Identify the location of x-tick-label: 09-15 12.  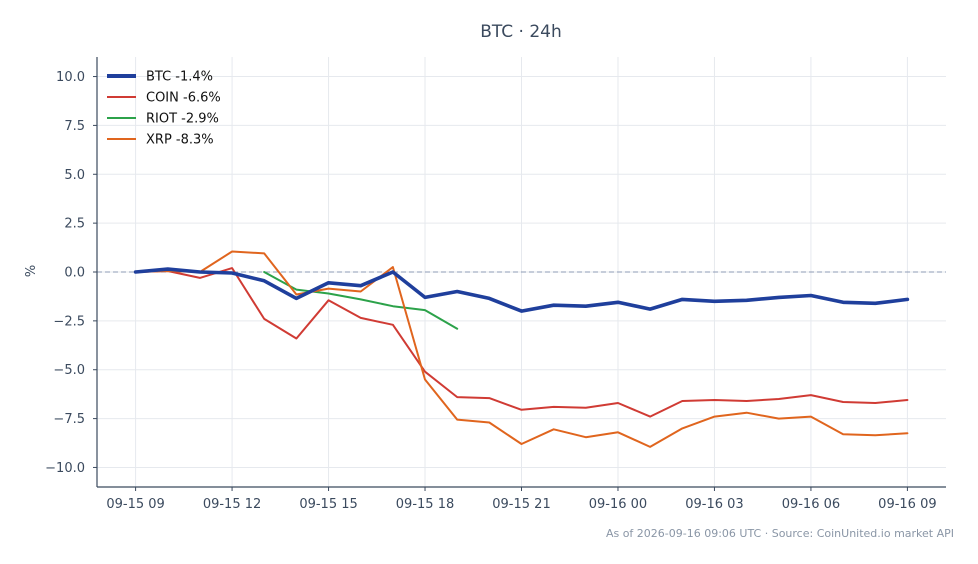
(232, 504).